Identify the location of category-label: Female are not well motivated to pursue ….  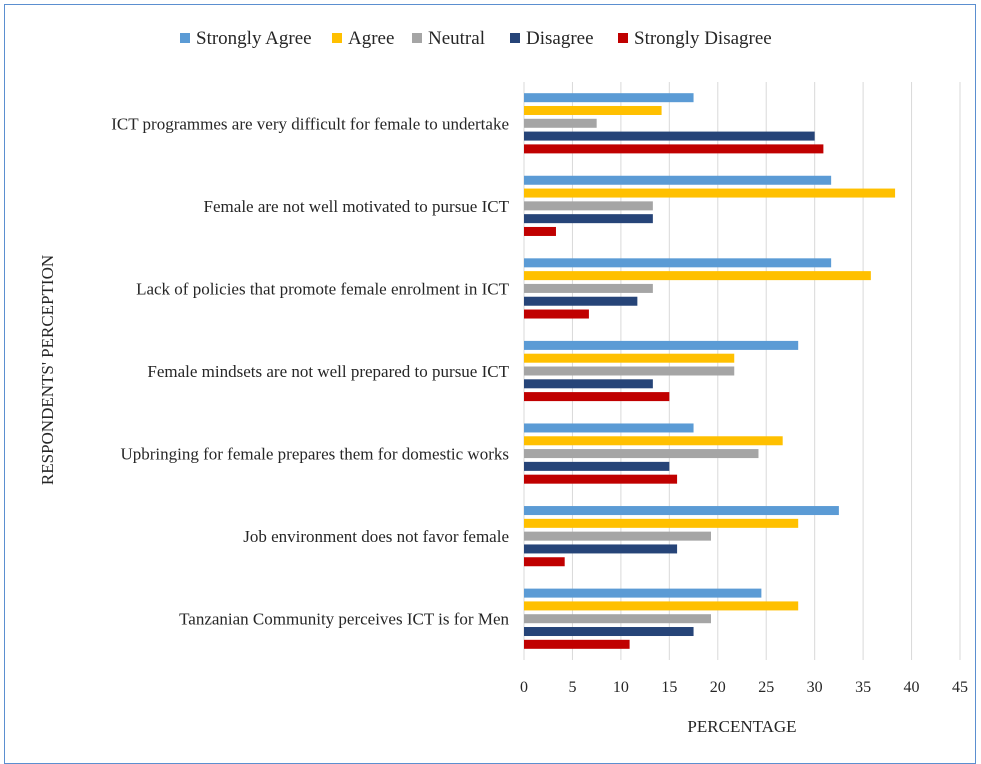
(357, 206).